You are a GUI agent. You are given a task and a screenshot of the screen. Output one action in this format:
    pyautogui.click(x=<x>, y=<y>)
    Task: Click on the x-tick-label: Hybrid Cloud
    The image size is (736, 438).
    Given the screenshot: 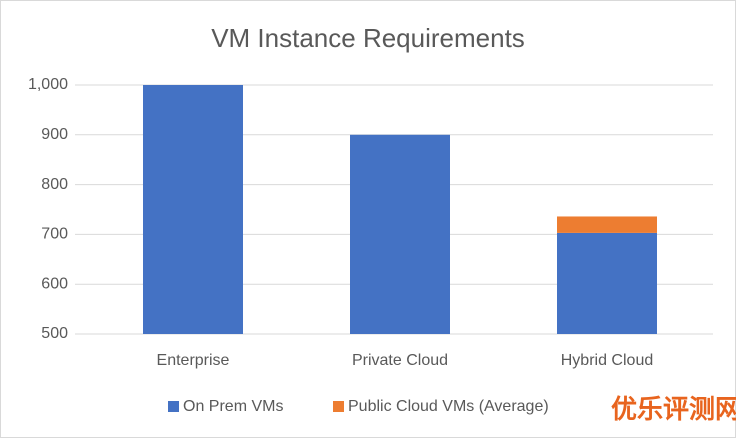 What is the action you would take?
    pyautogui.click(x=607, y=360)
    